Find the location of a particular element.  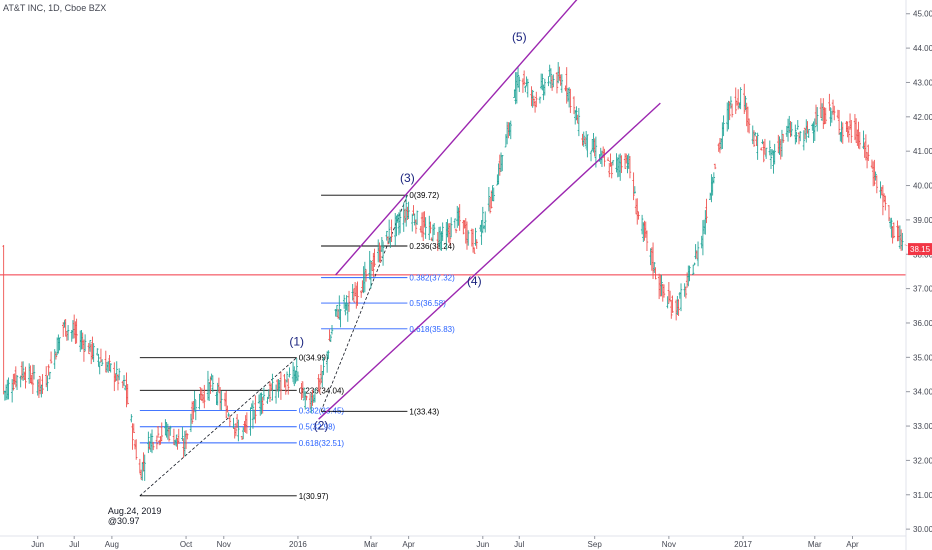

fib1-level-label: 0.618(32.51) is located at coordinates (322, 443).